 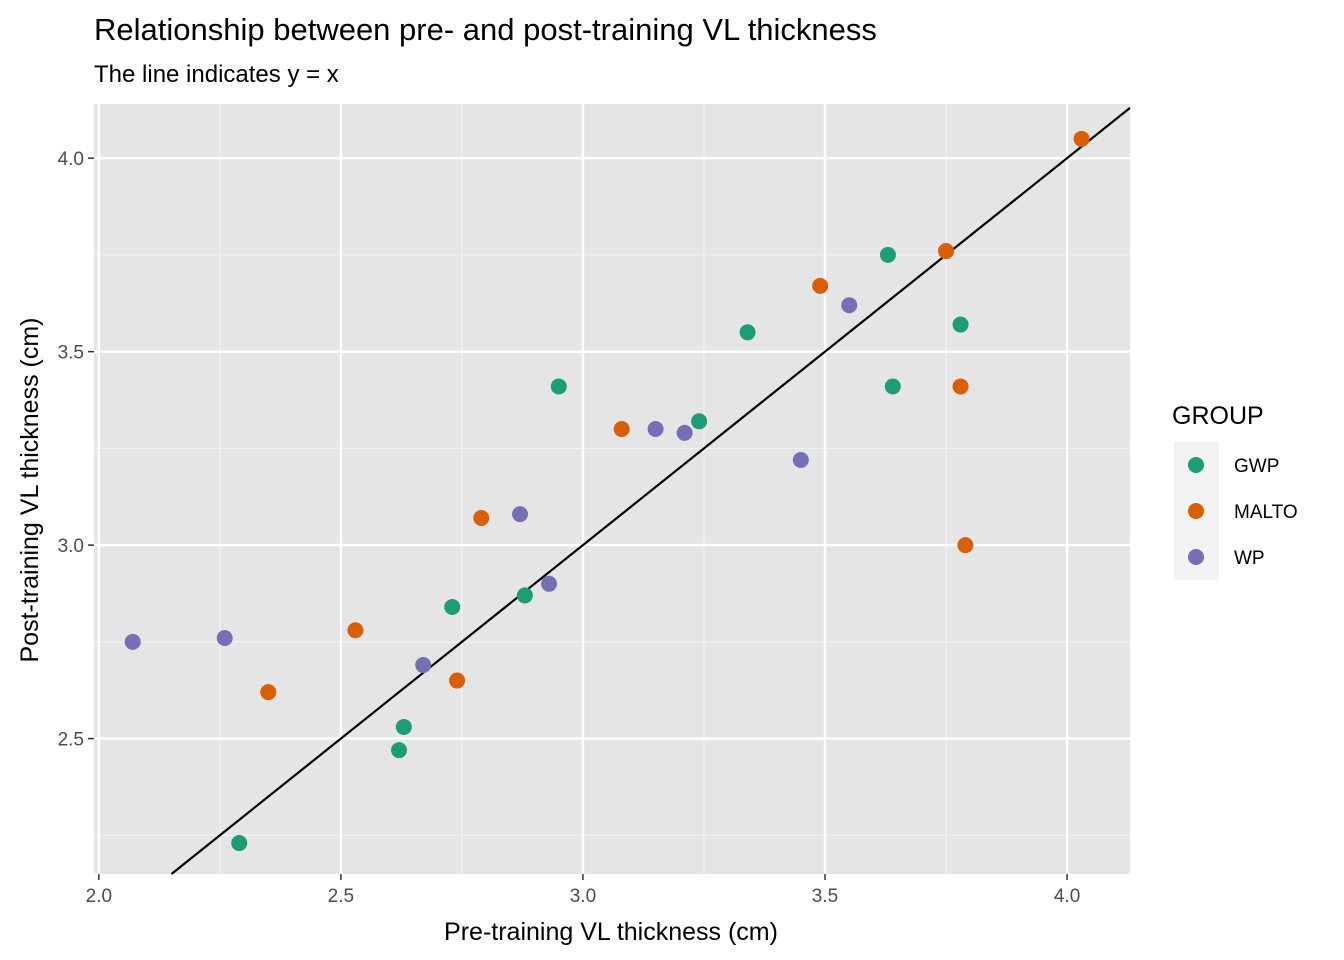 What do you see at coordinates (99, 896) in the screenshot?
I see `x-tick-label: 2.0` at bounding box center [99, 896].